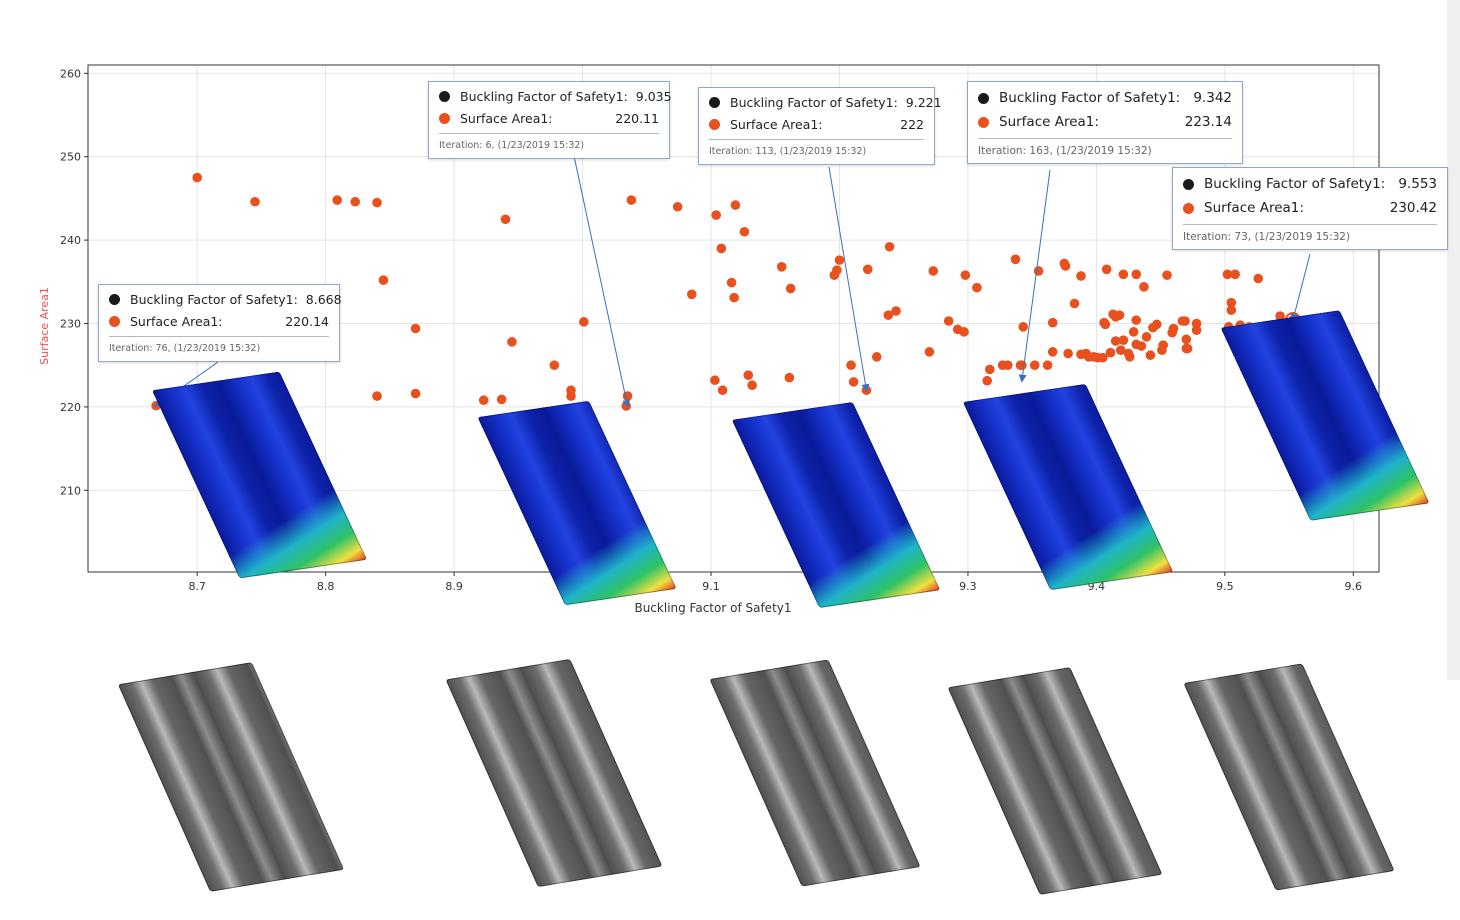  I want to click on vertical-scrollbar, so click(1453, 340).